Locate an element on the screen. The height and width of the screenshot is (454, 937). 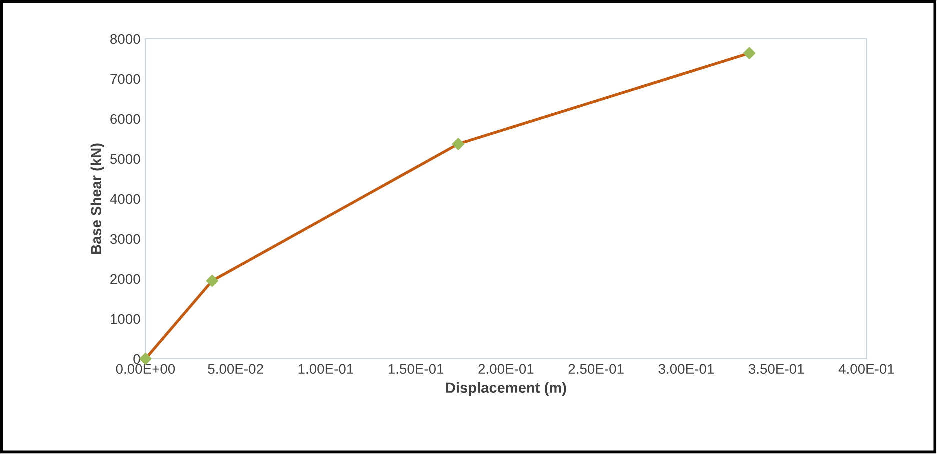
y-tick-label: 4000 is located at coordinates (125, 199).